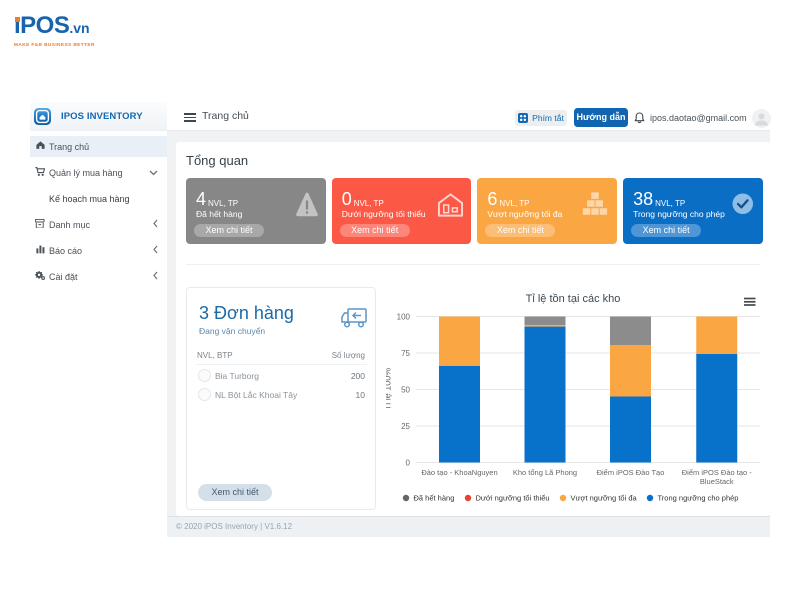  What do you see at coordinates (573, 299) in the screenshot?
I see `svg-text: Tỉ lệ tồn tại các kho` at bounding box center [573, 299].